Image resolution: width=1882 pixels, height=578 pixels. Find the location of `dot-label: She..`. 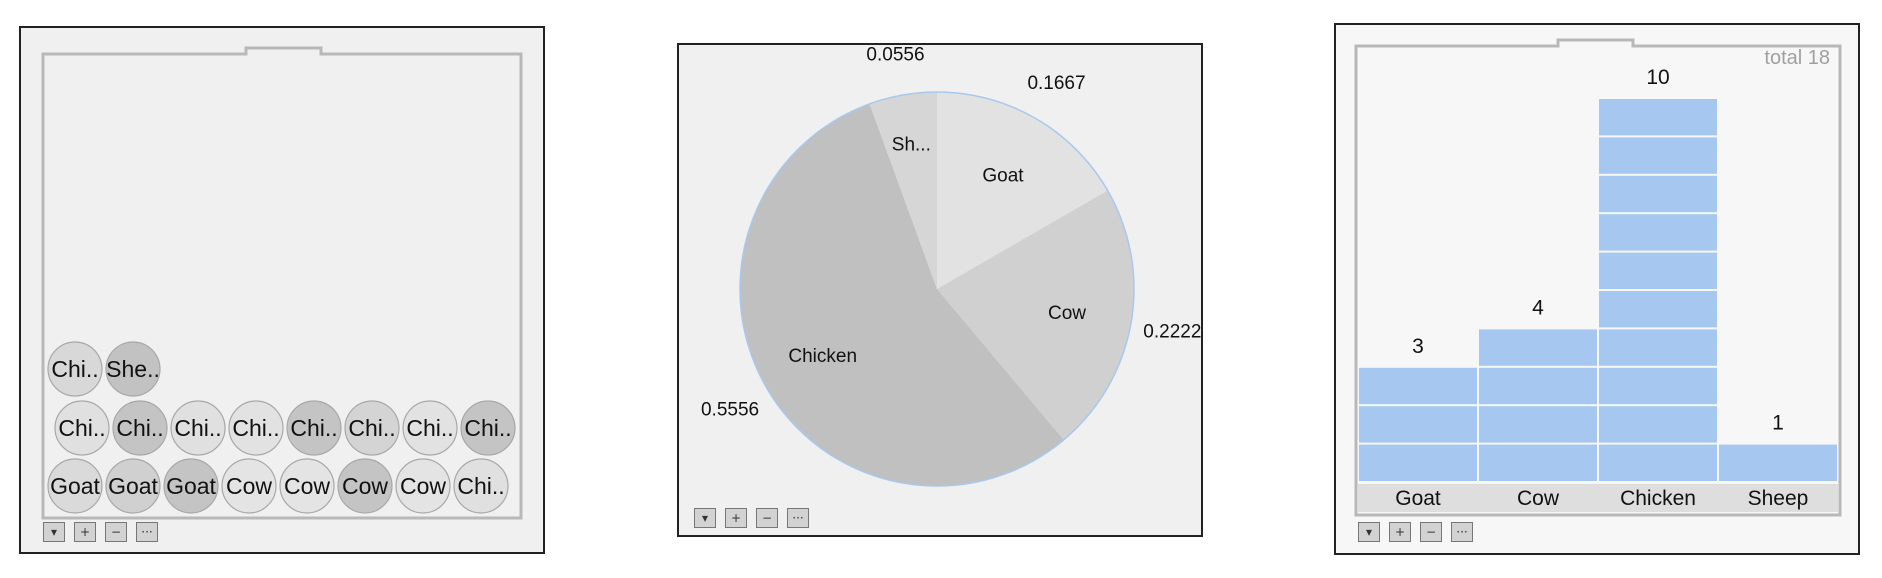

dot-label: She.. is located at coordinates (133, 369).